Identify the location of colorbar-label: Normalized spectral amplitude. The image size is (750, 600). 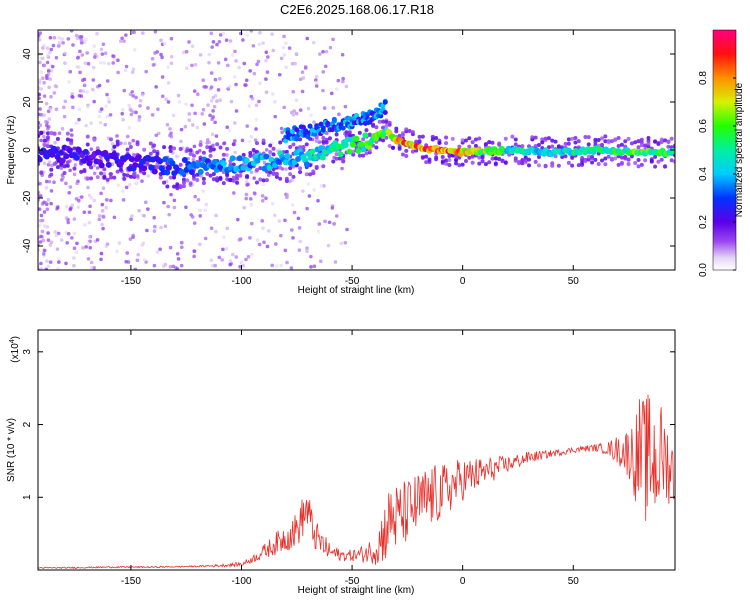
(739, 149).